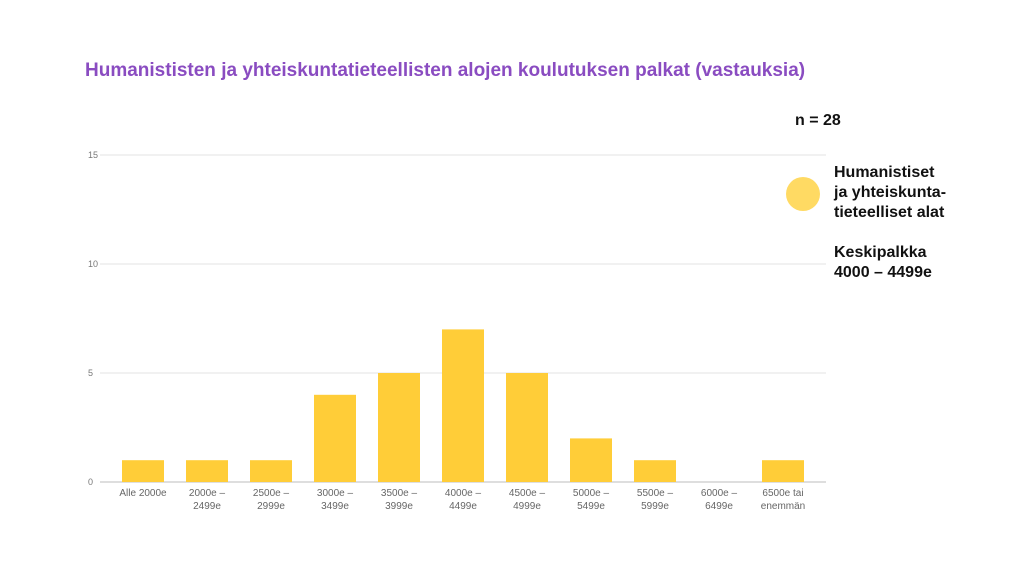 The width and height of the screenshot is (1024, 576). Describe the element at coordinates (591, 493) in the screenshot. I see `x-category-label: 5000e –` at that location.